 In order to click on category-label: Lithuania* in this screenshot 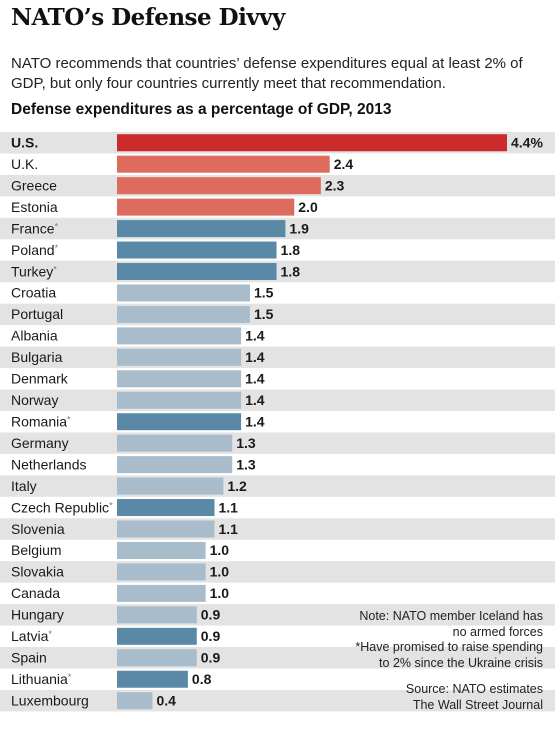, I will do `click(41, 679)`.